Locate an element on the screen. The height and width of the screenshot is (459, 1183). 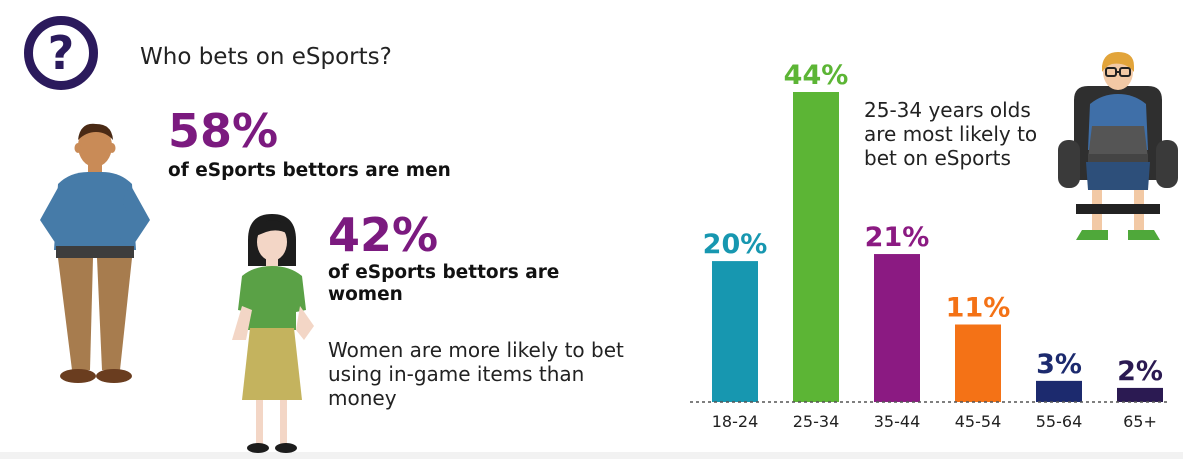
x-tick-label: 45-54 is located at coordinates (978, 421).